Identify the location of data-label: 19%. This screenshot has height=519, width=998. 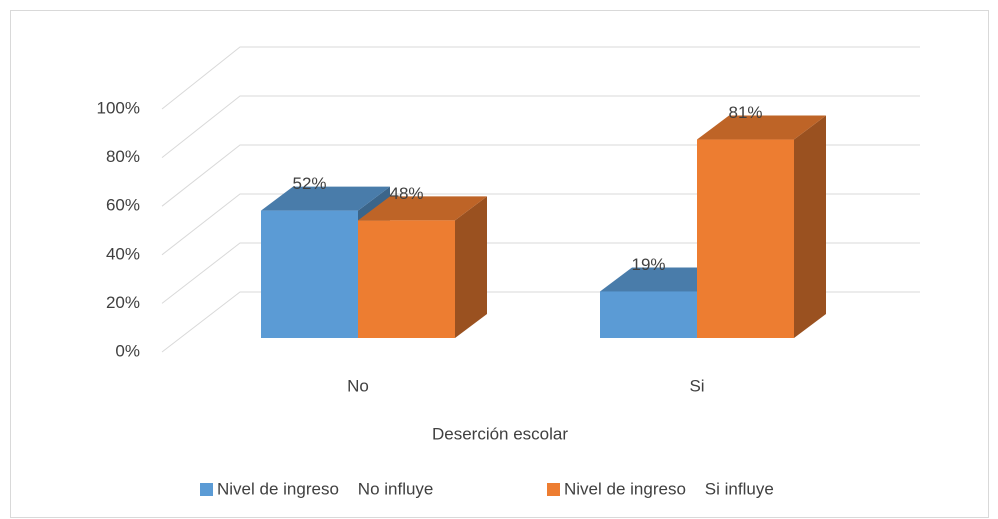
(648, 264).